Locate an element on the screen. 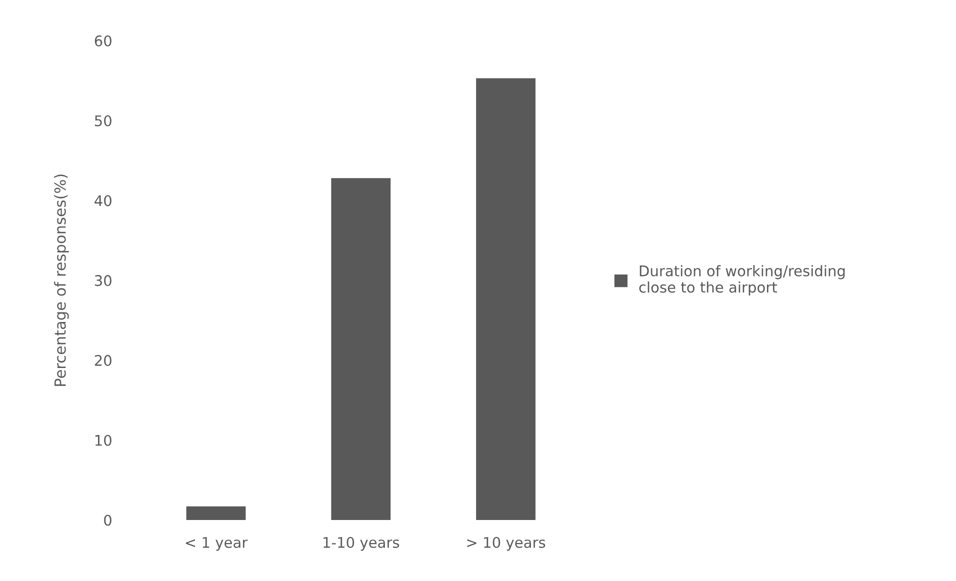 Image resolution: width=956 pixels, height=581 pixels. y-axis-title: Percentage of responses(%) is located at coordinates (61, 280).